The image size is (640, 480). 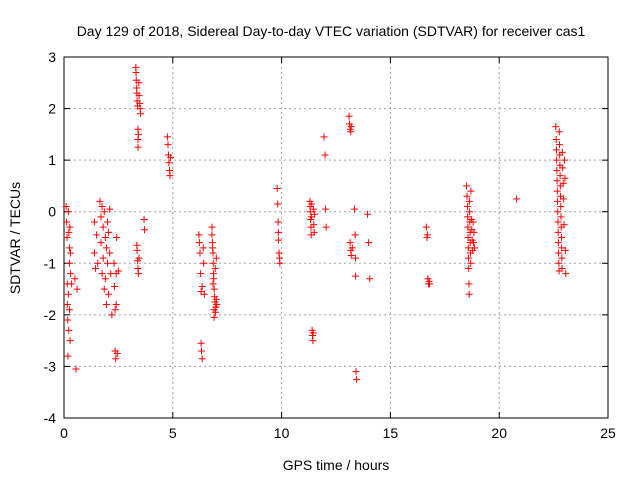 What do you see at coordinates (336, 465) in the screenshot?
I see `x-axis-label: GPS time / hours` at bounding box center [336, 465].